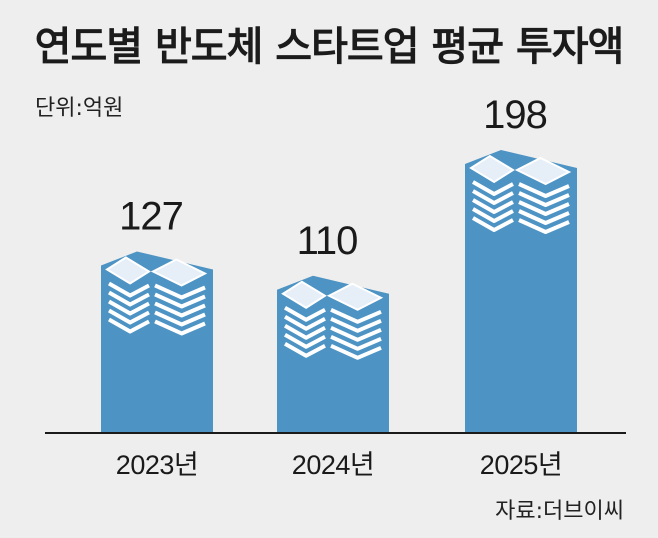  I want to click on source-note: 자료:더브이씨, so click(559, 511).